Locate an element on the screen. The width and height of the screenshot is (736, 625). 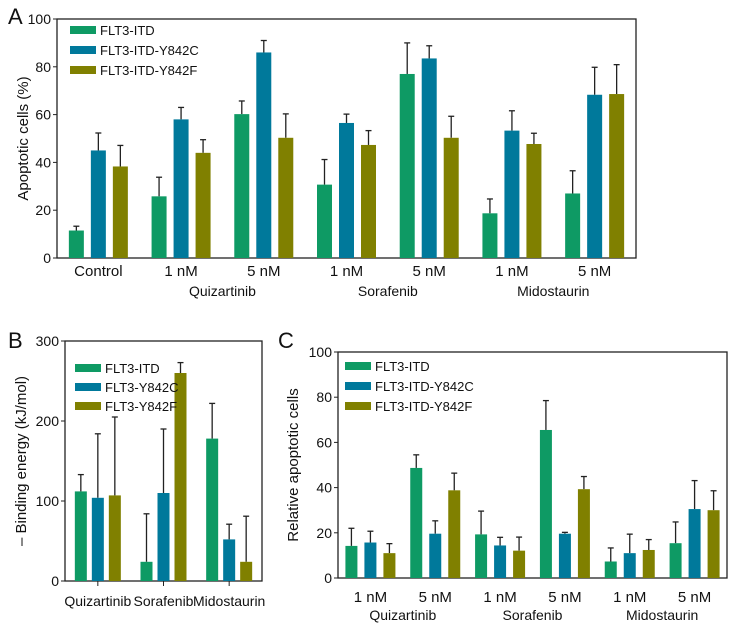
y-axis-label: – Binding energy (kJ/mol) is located at coordinates (21, 461).